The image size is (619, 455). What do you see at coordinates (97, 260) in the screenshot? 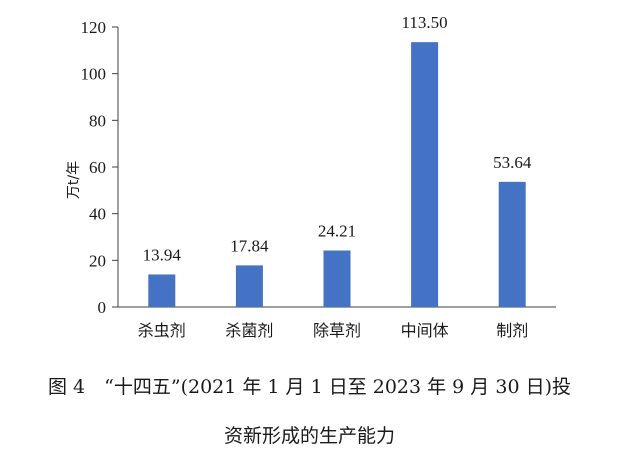
I see `y-tick-label: 20` at bounding box center [97, 260].